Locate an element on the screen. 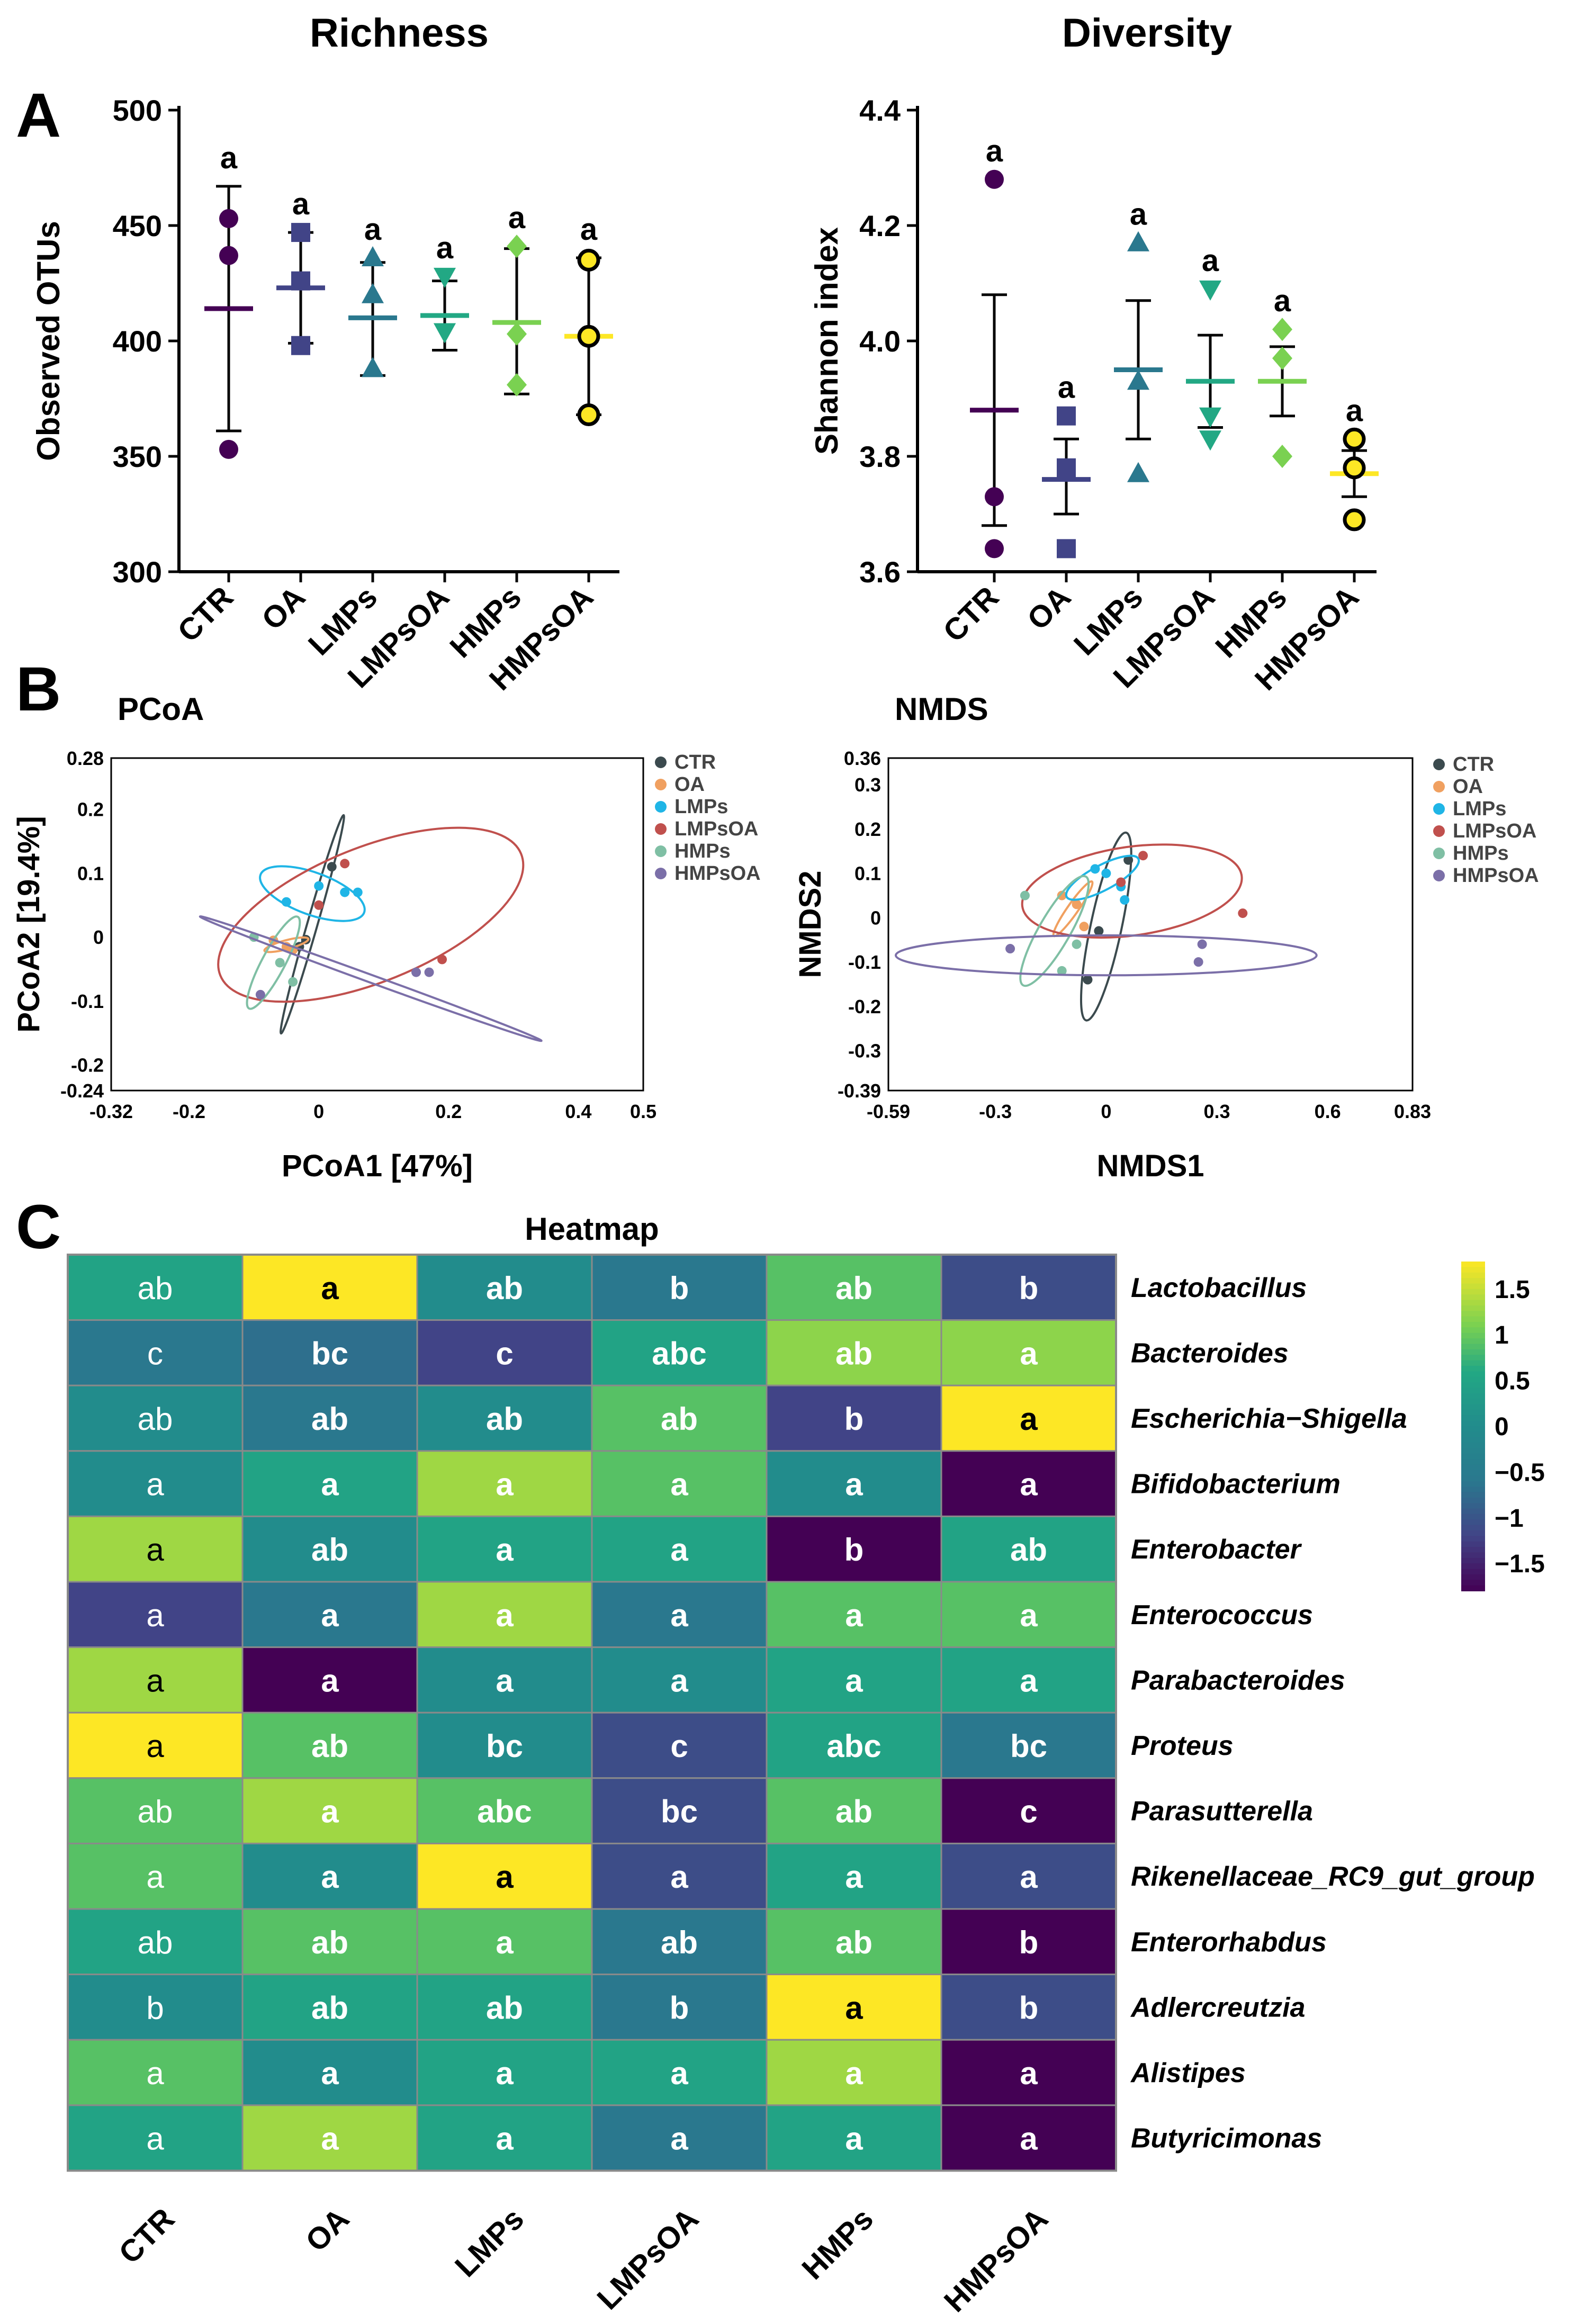  row-label: Lactobacillus is located at coordinates (1219, 1288).